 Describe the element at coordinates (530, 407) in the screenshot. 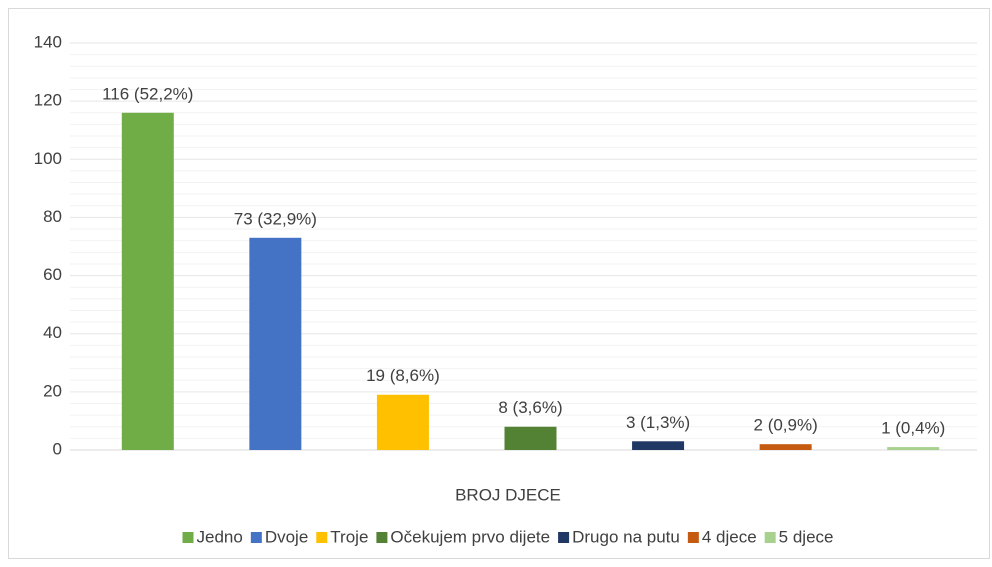

I see `data-label: 8 (3,6%)` at that location.